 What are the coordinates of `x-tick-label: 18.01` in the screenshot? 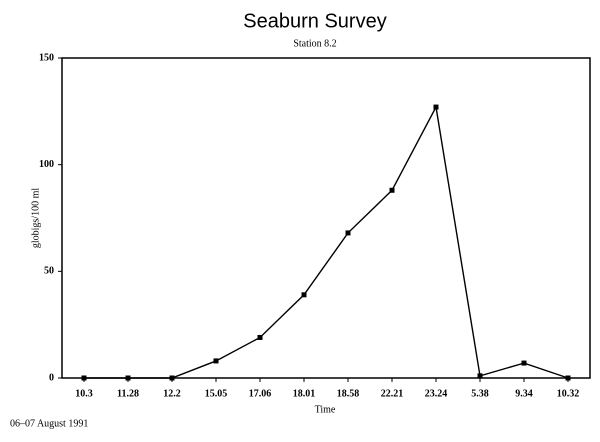 It's located at (304, 393).